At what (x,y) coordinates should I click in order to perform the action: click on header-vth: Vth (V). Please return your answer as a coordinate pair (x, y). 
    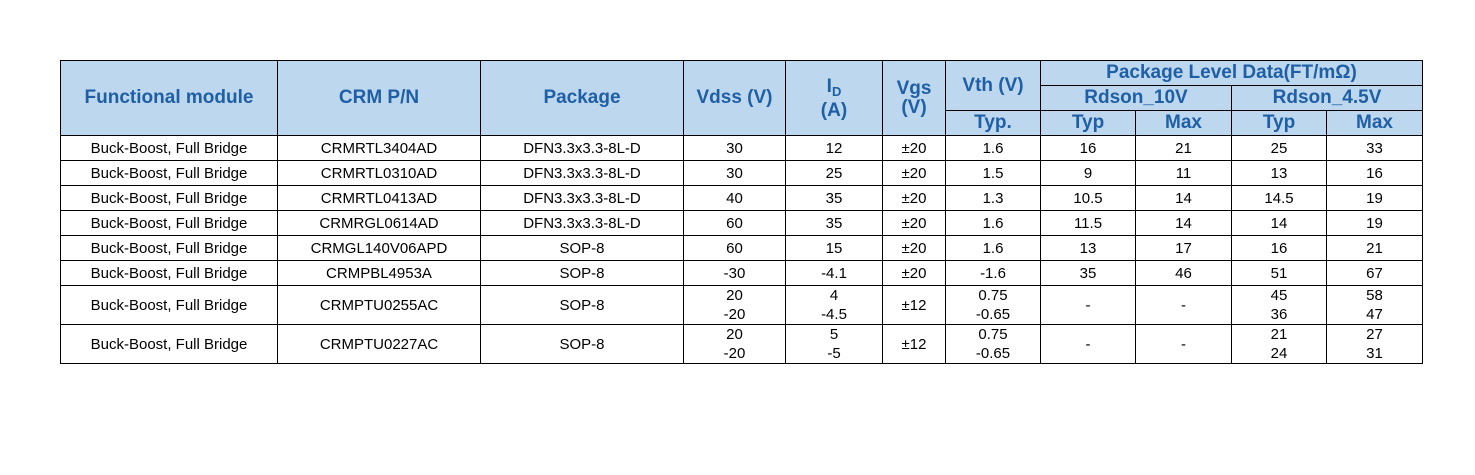
    Looking at the image, I should click on (993, 85).